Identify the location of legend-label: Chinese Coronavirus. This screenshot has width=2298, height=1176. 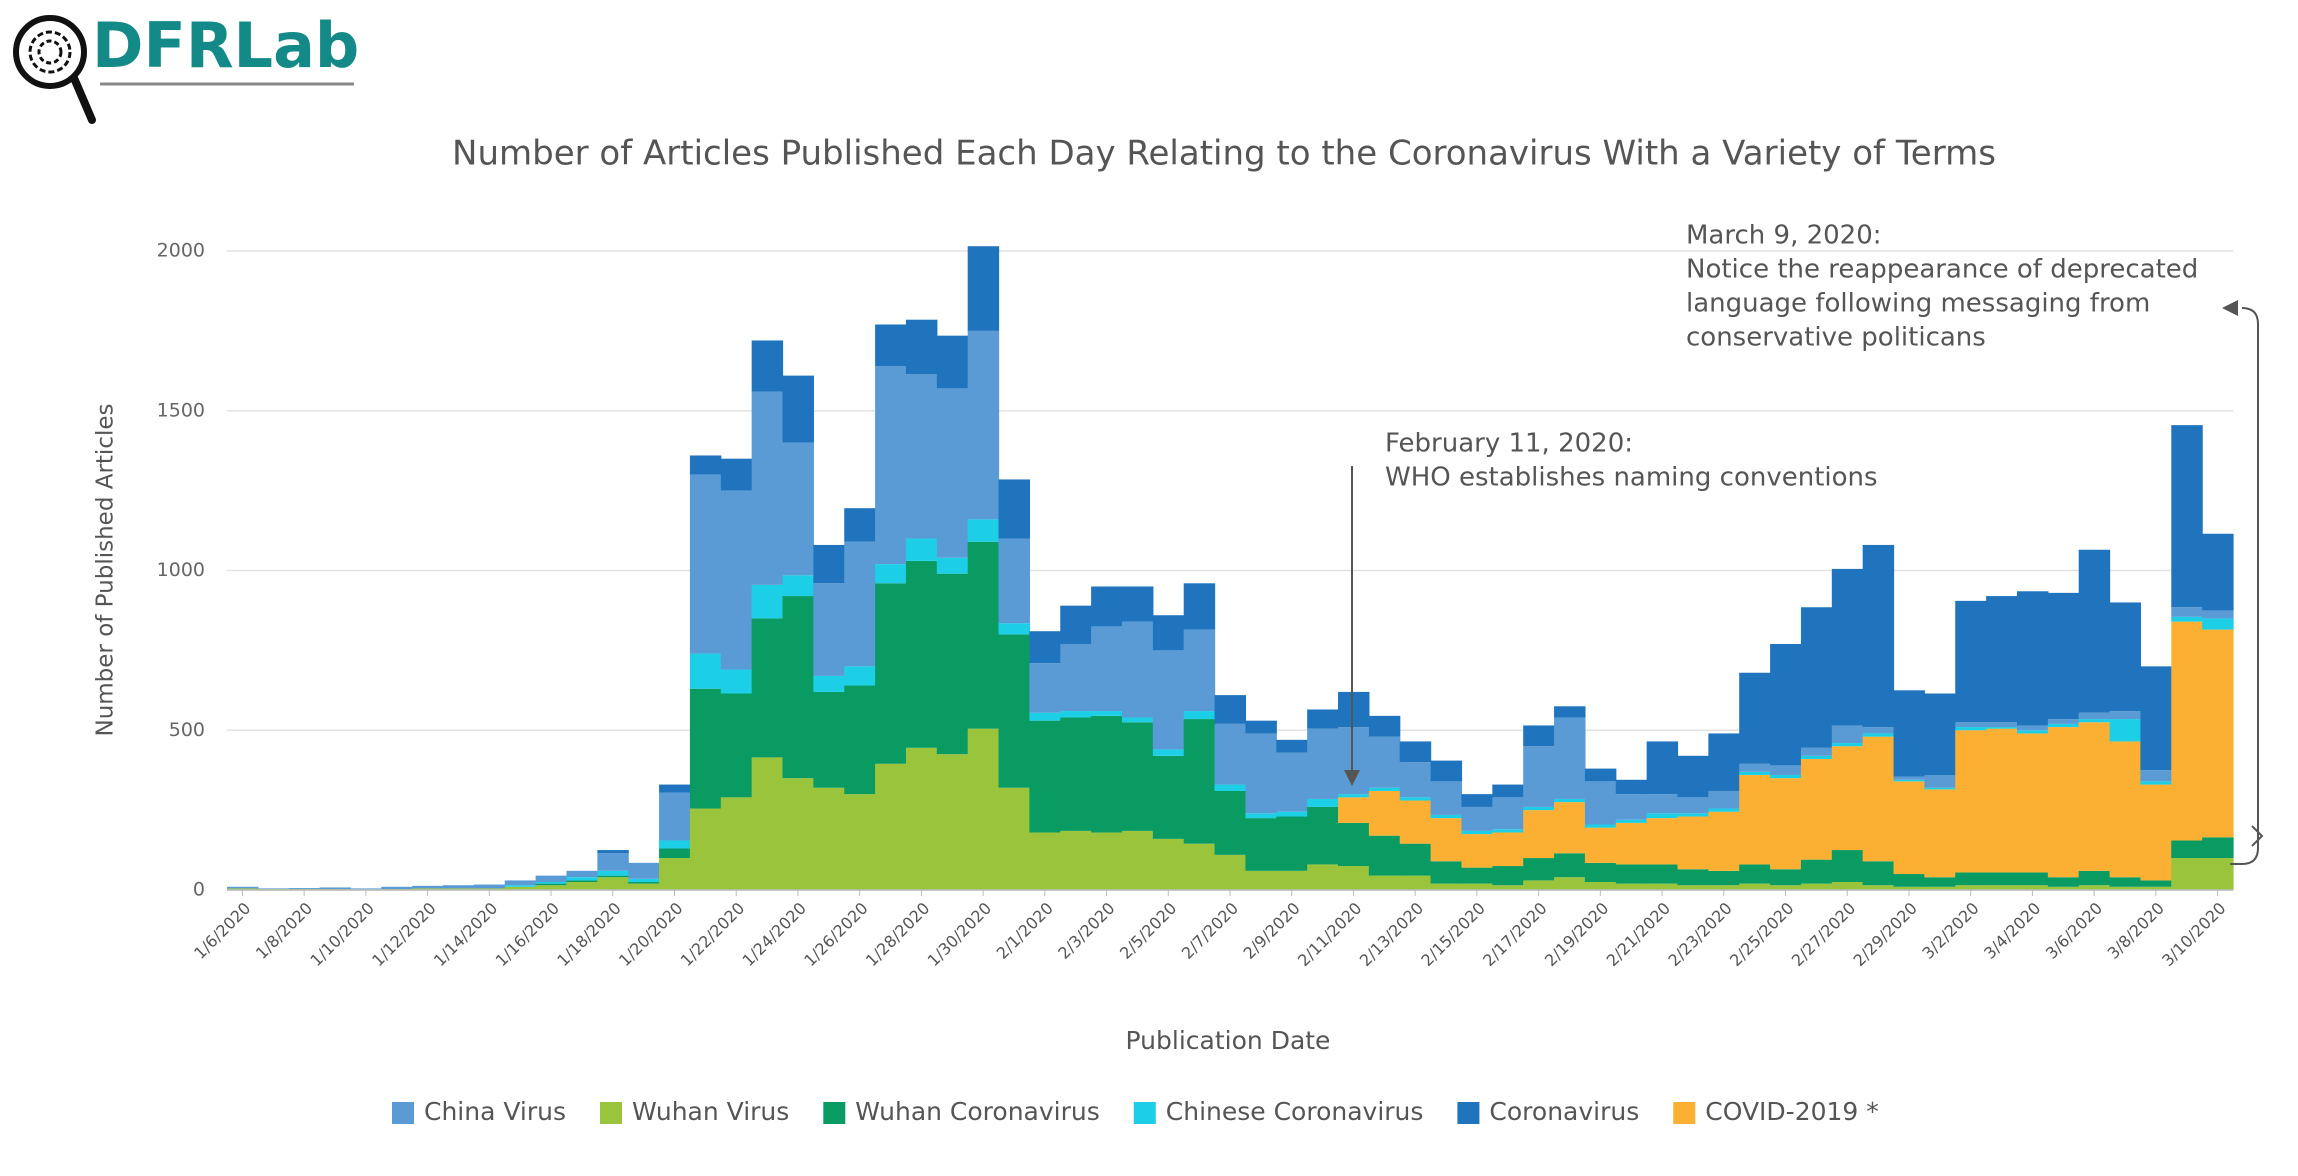
(1295, 1111).